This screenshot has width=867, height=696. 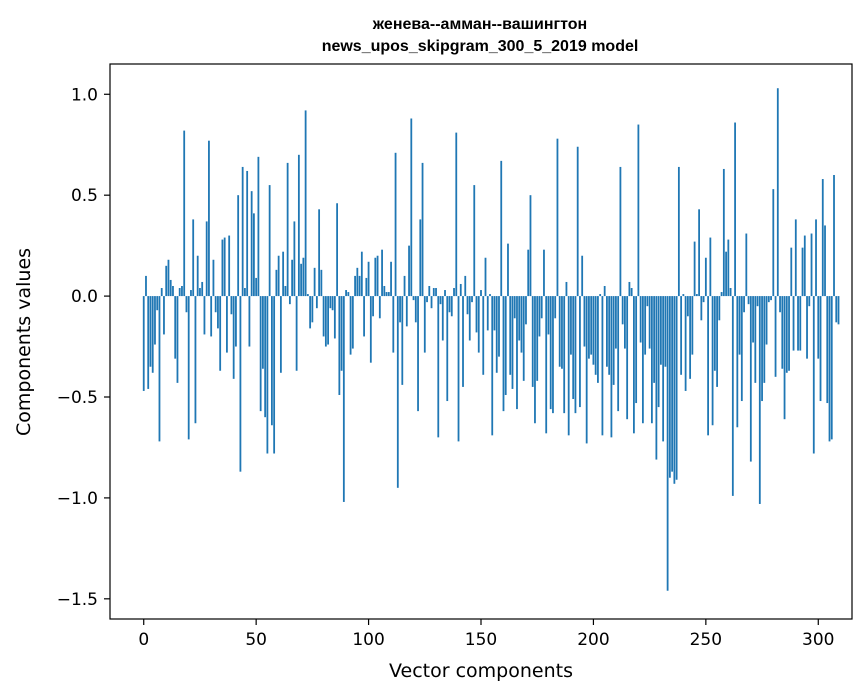 What do you see at coordinates (481, 671) in the screenshot?
I see `x-axis-label: Vector components` at bounding box center [481, 671].